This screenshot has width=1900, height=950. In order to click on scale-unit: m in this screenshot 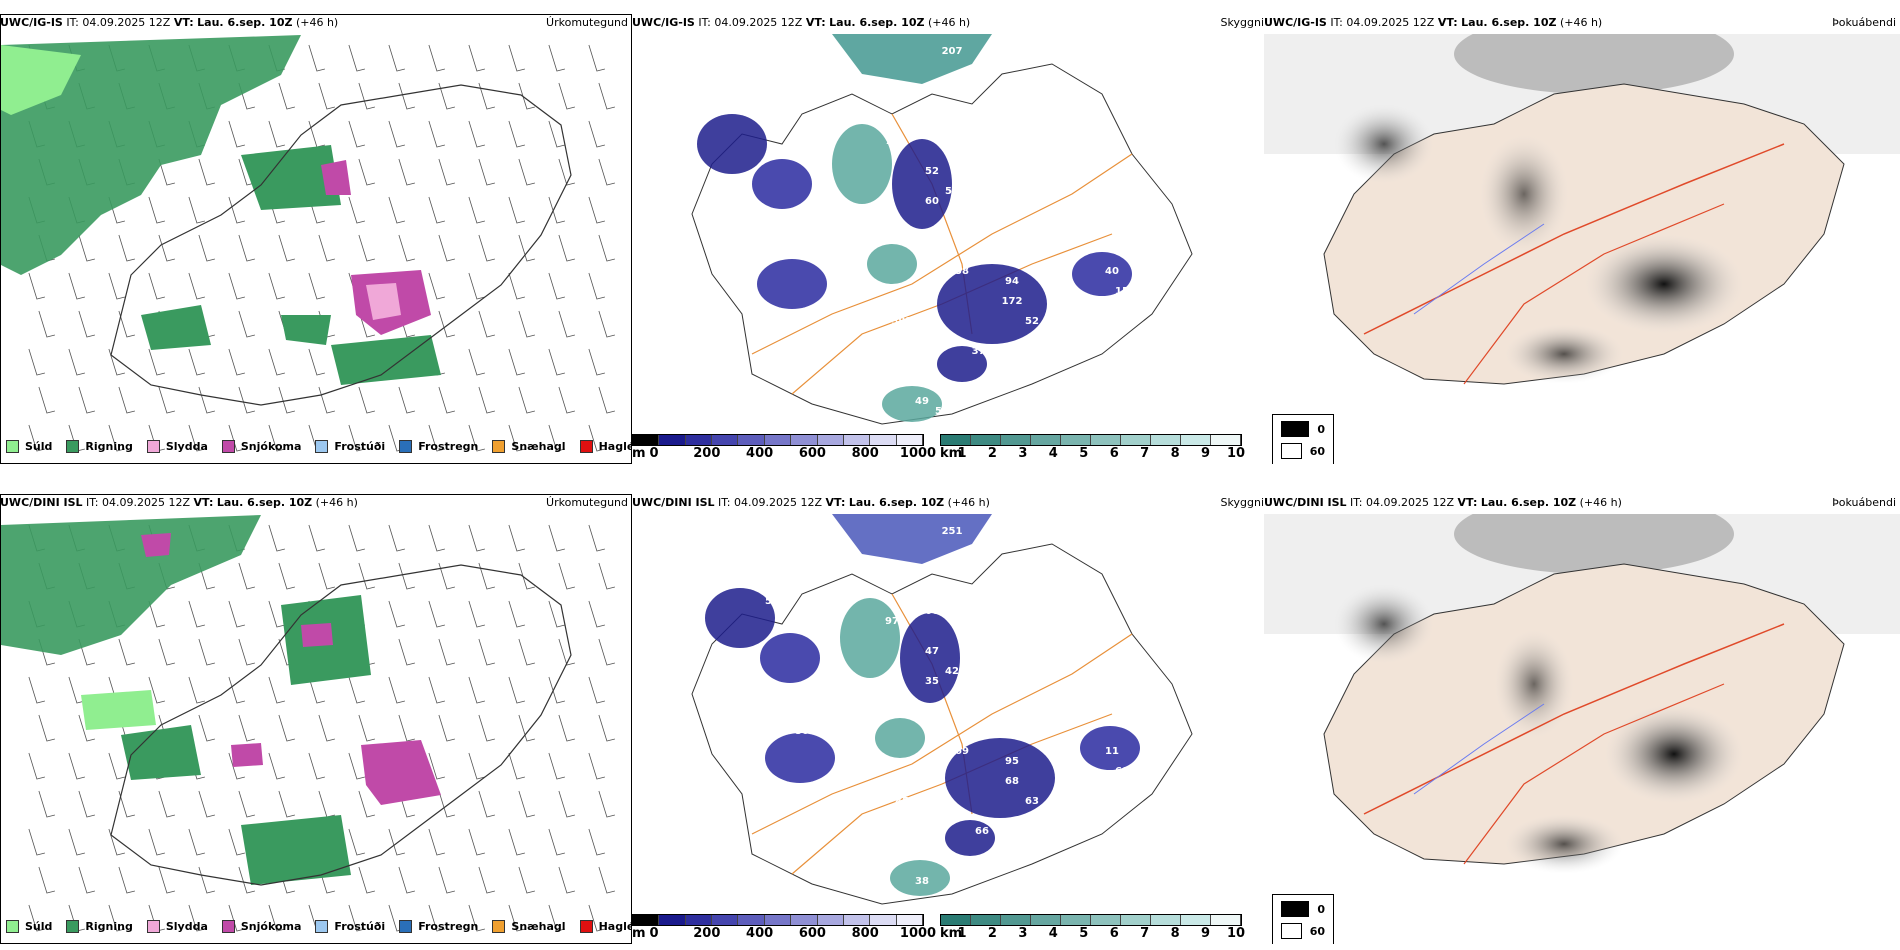, I will do `click(639, 933)`.